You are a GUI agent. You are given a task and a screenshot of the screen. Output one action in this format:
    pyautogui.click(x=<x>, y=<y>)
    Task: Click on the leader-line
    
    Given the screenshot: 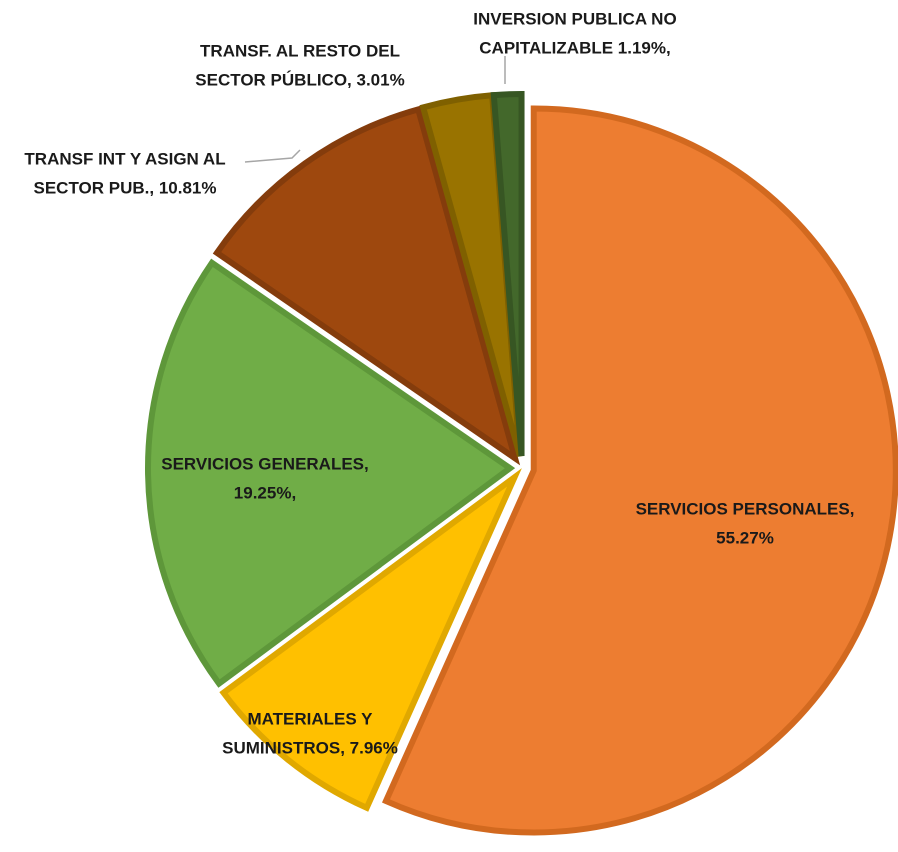 What is the action you would take?
    pyautogui.click(x=272, y=156)
    